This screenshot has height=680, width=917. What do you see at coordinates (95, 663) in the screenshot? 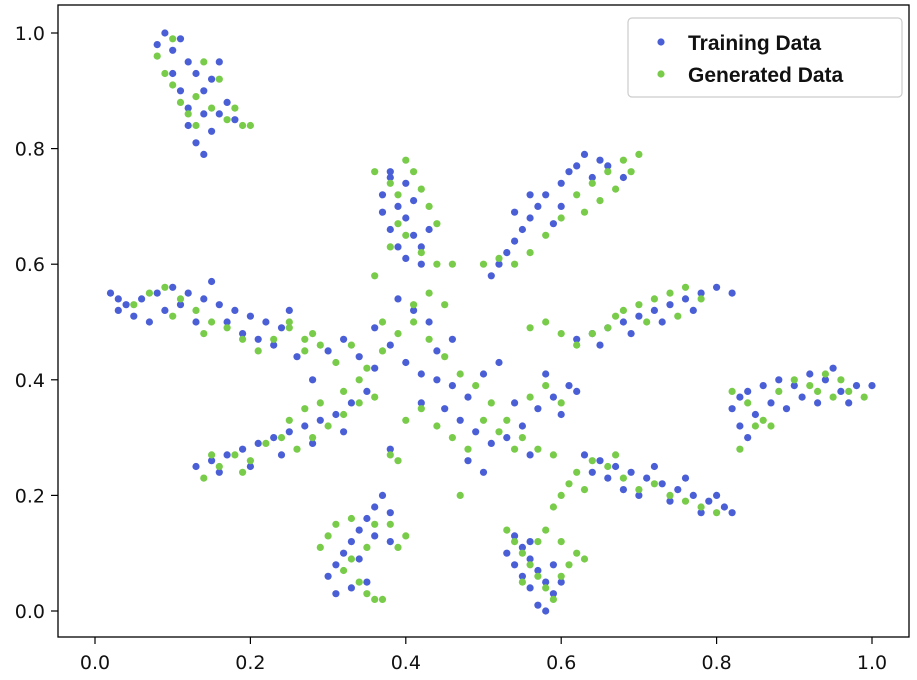
I see `x-tick-label: 0.0` at bounding box center [95, 663].